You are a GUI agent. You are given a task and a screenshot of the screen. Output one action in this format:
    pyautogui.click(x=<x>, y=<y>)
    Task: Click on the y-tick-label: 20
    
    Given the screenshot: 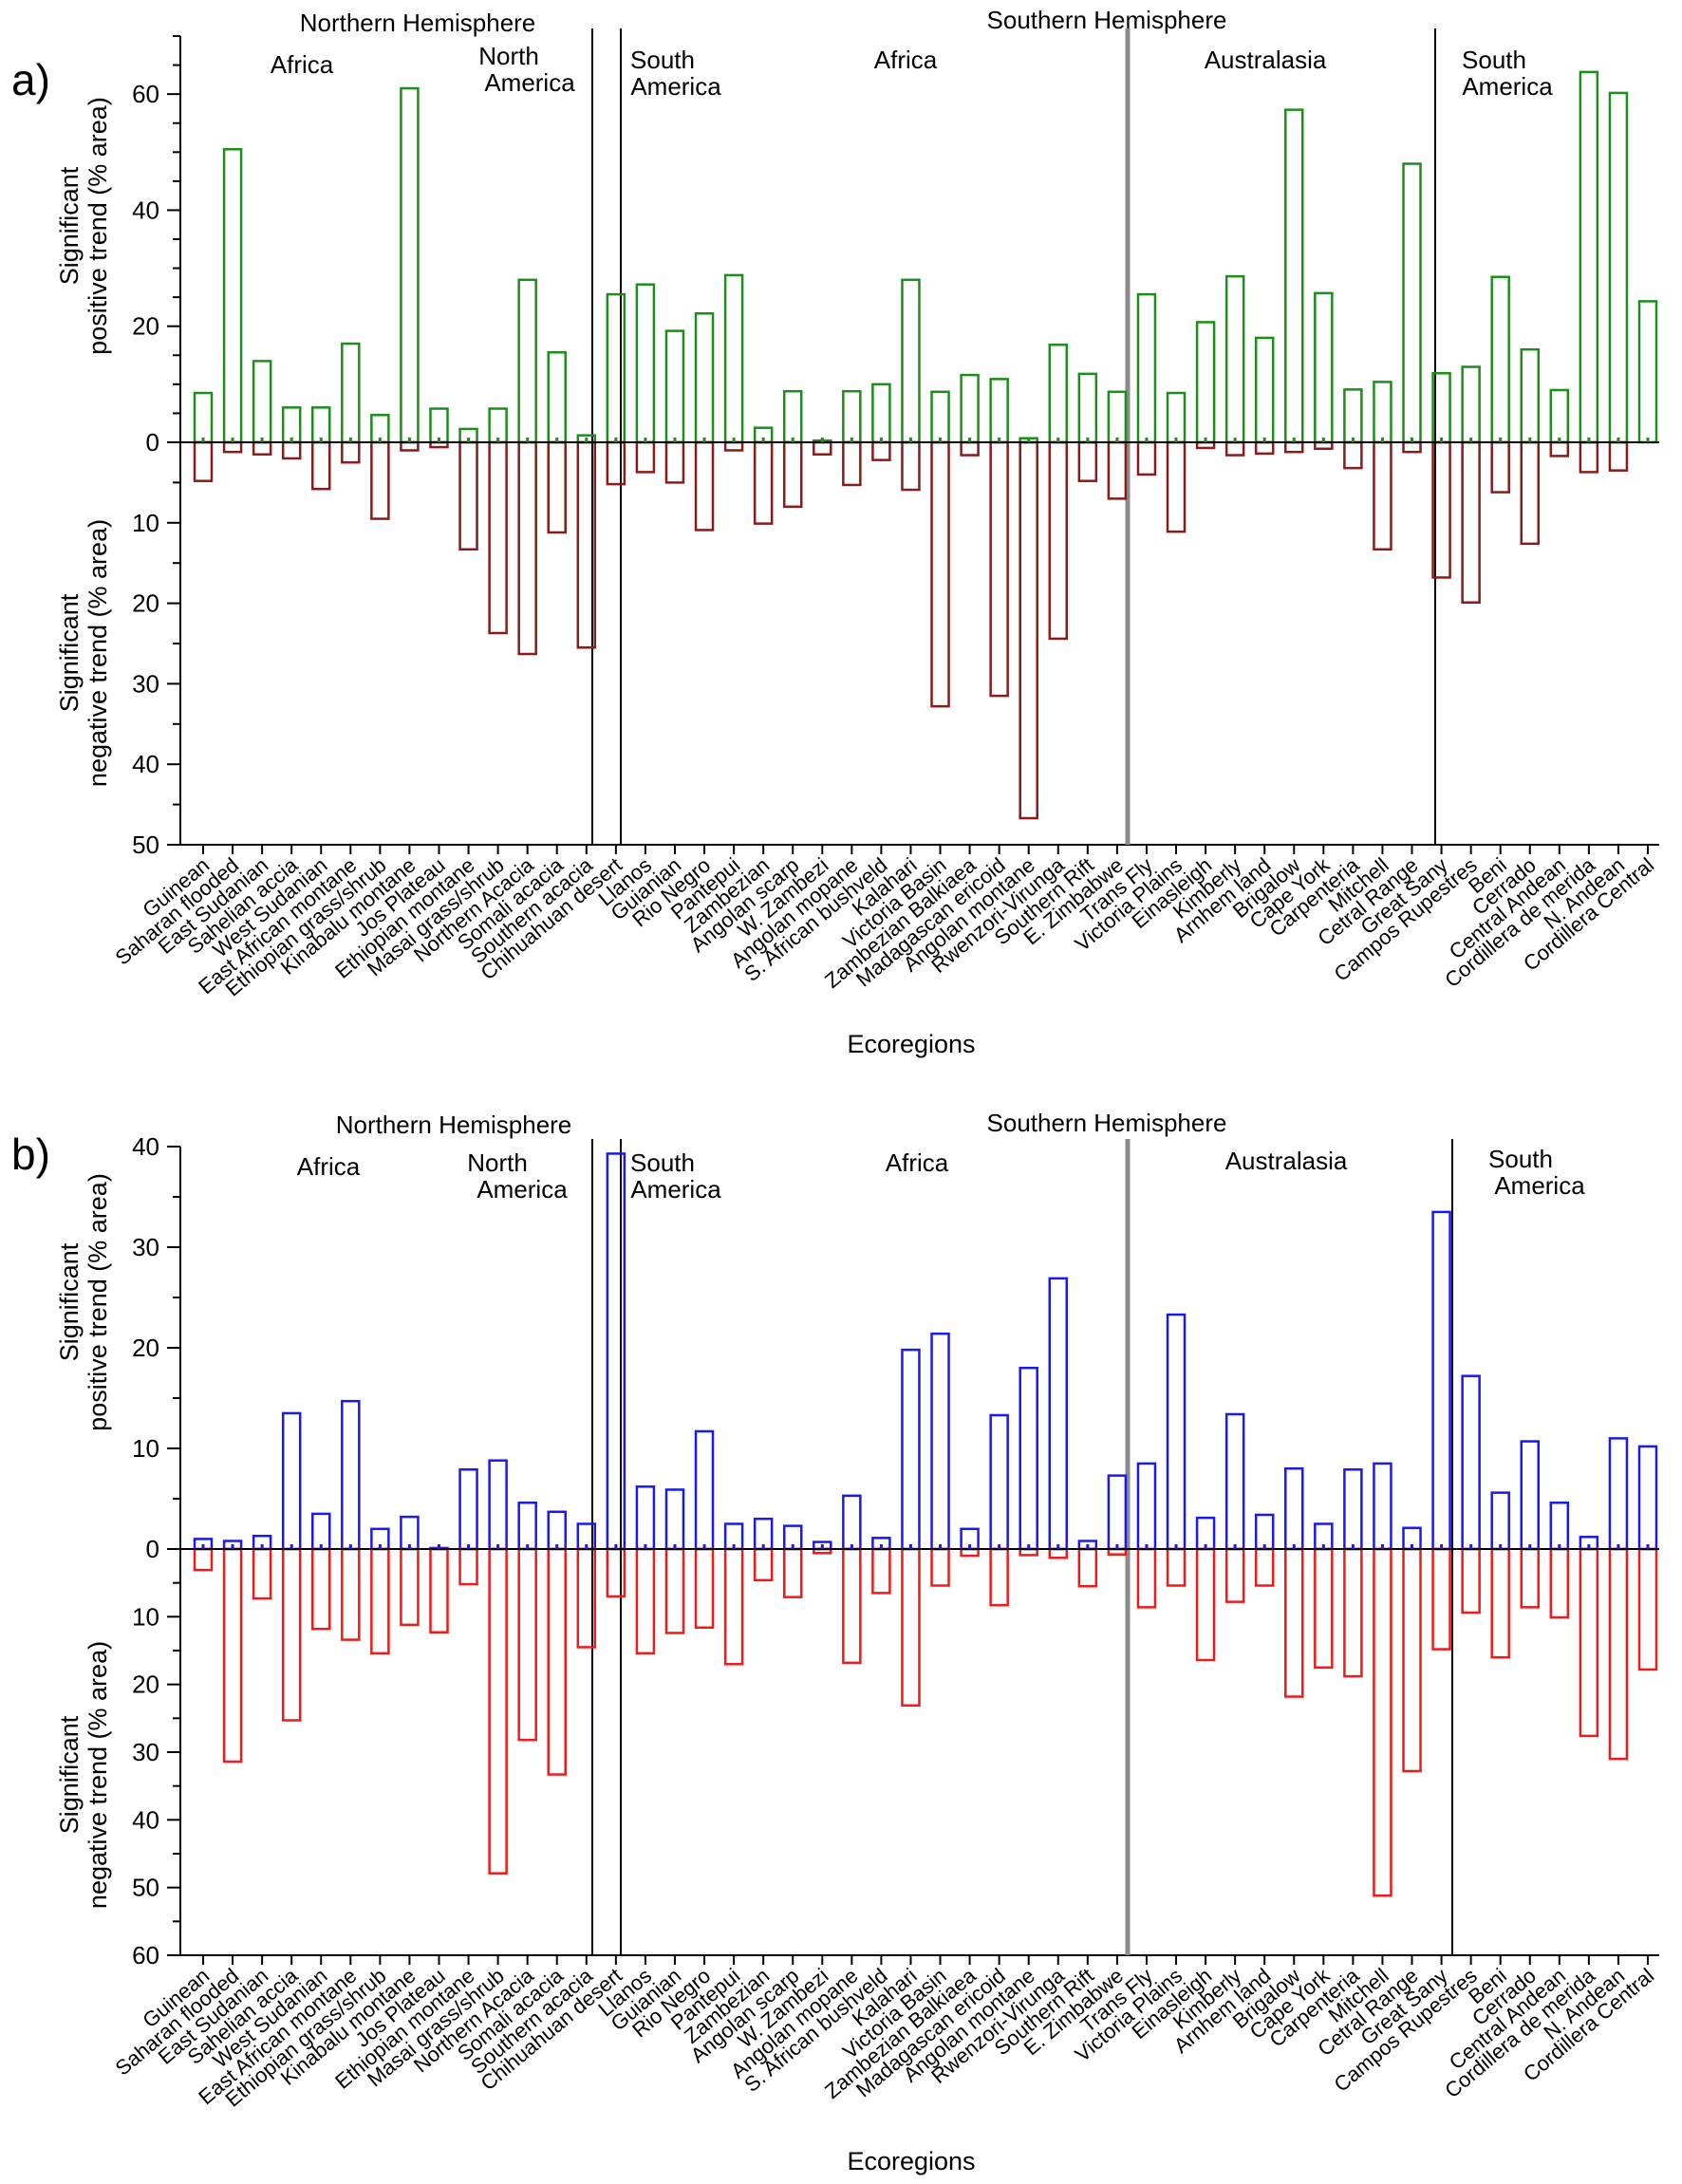 What is the action you would take?
    pyautogui.click(x=145, y=326)
    